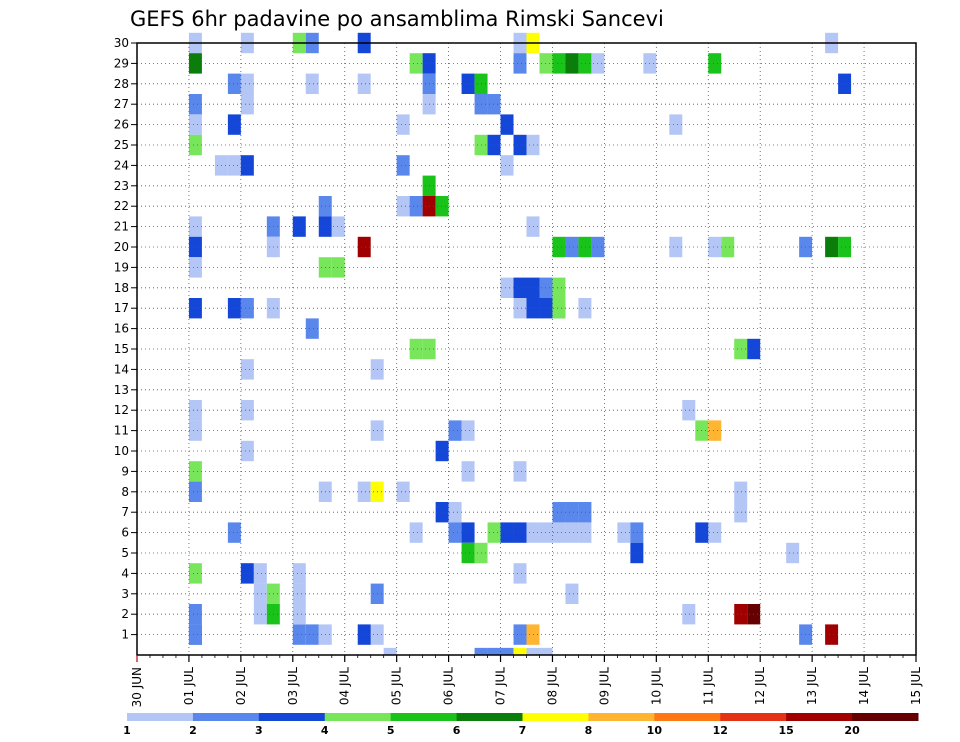  I want to click on y-tick-label: 8, so click(125, 492).